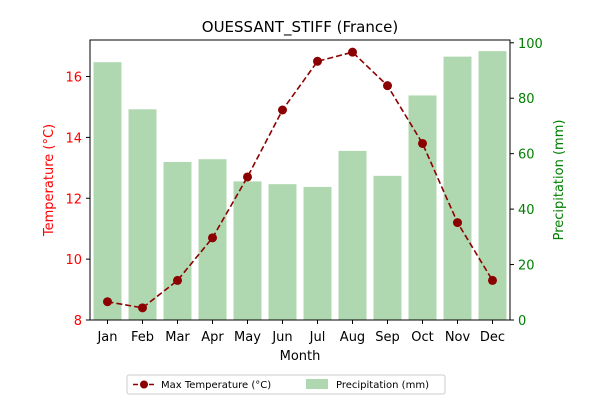 The image size is (600, 400). Describe the element at coordinates (526, 210) in the screenshot. I see `y-right-tick-label: 40` at that location.